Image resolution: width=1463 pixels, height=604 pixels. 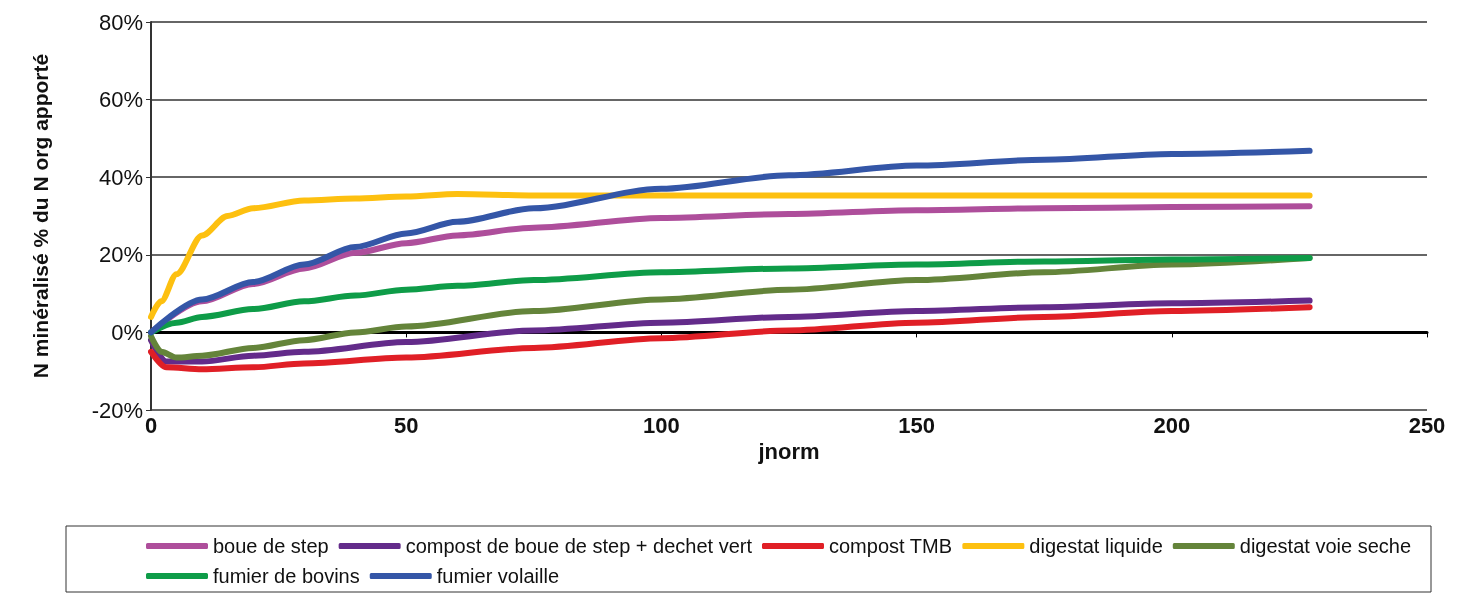 I want to click on legend-label: fumier volaille, so click(x=497, y=576).